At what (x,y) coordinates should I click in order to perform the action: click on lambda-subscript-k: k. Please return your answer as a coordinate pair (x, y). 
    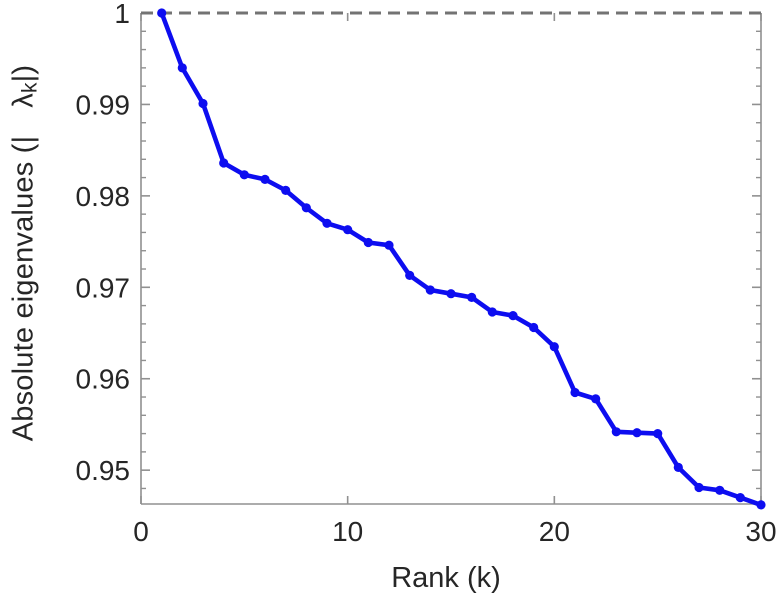
    Looking at the image, I should click on (30, 88).